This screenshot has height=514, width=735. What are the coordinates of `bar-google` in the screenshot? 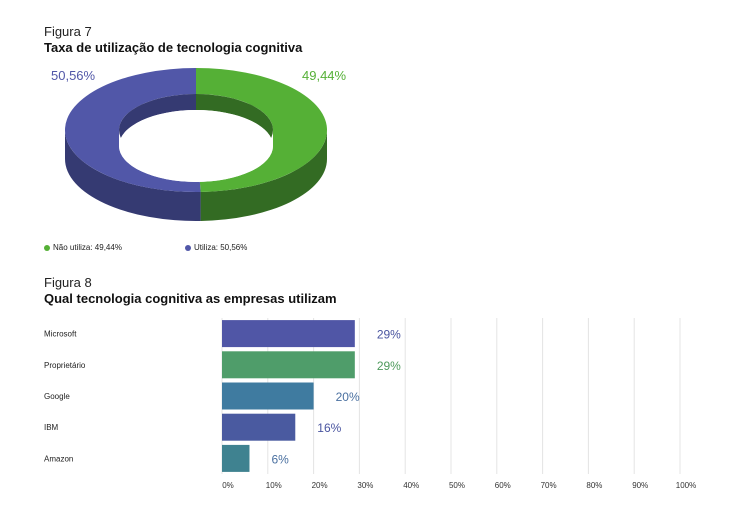 It's located at (268, 396).